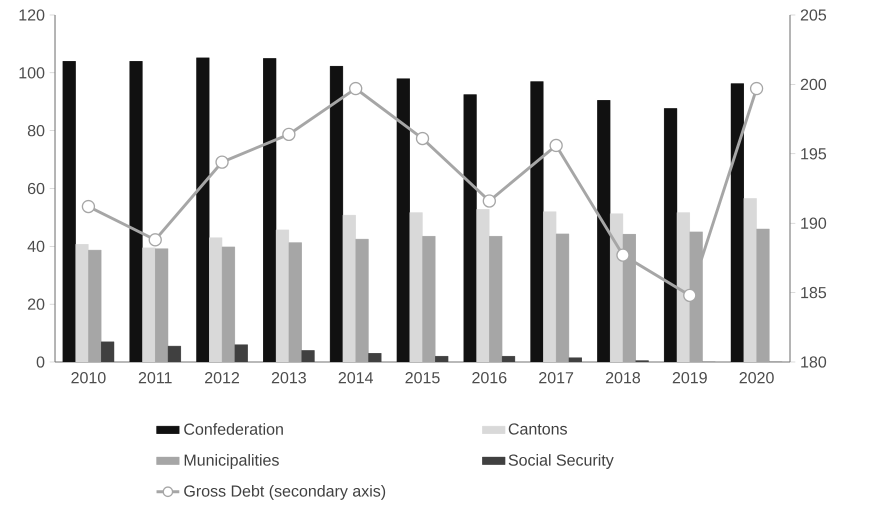 The width and height of the screenshot is (881, 520). I want to click on y-tick-label: 40, so click(36, 246).